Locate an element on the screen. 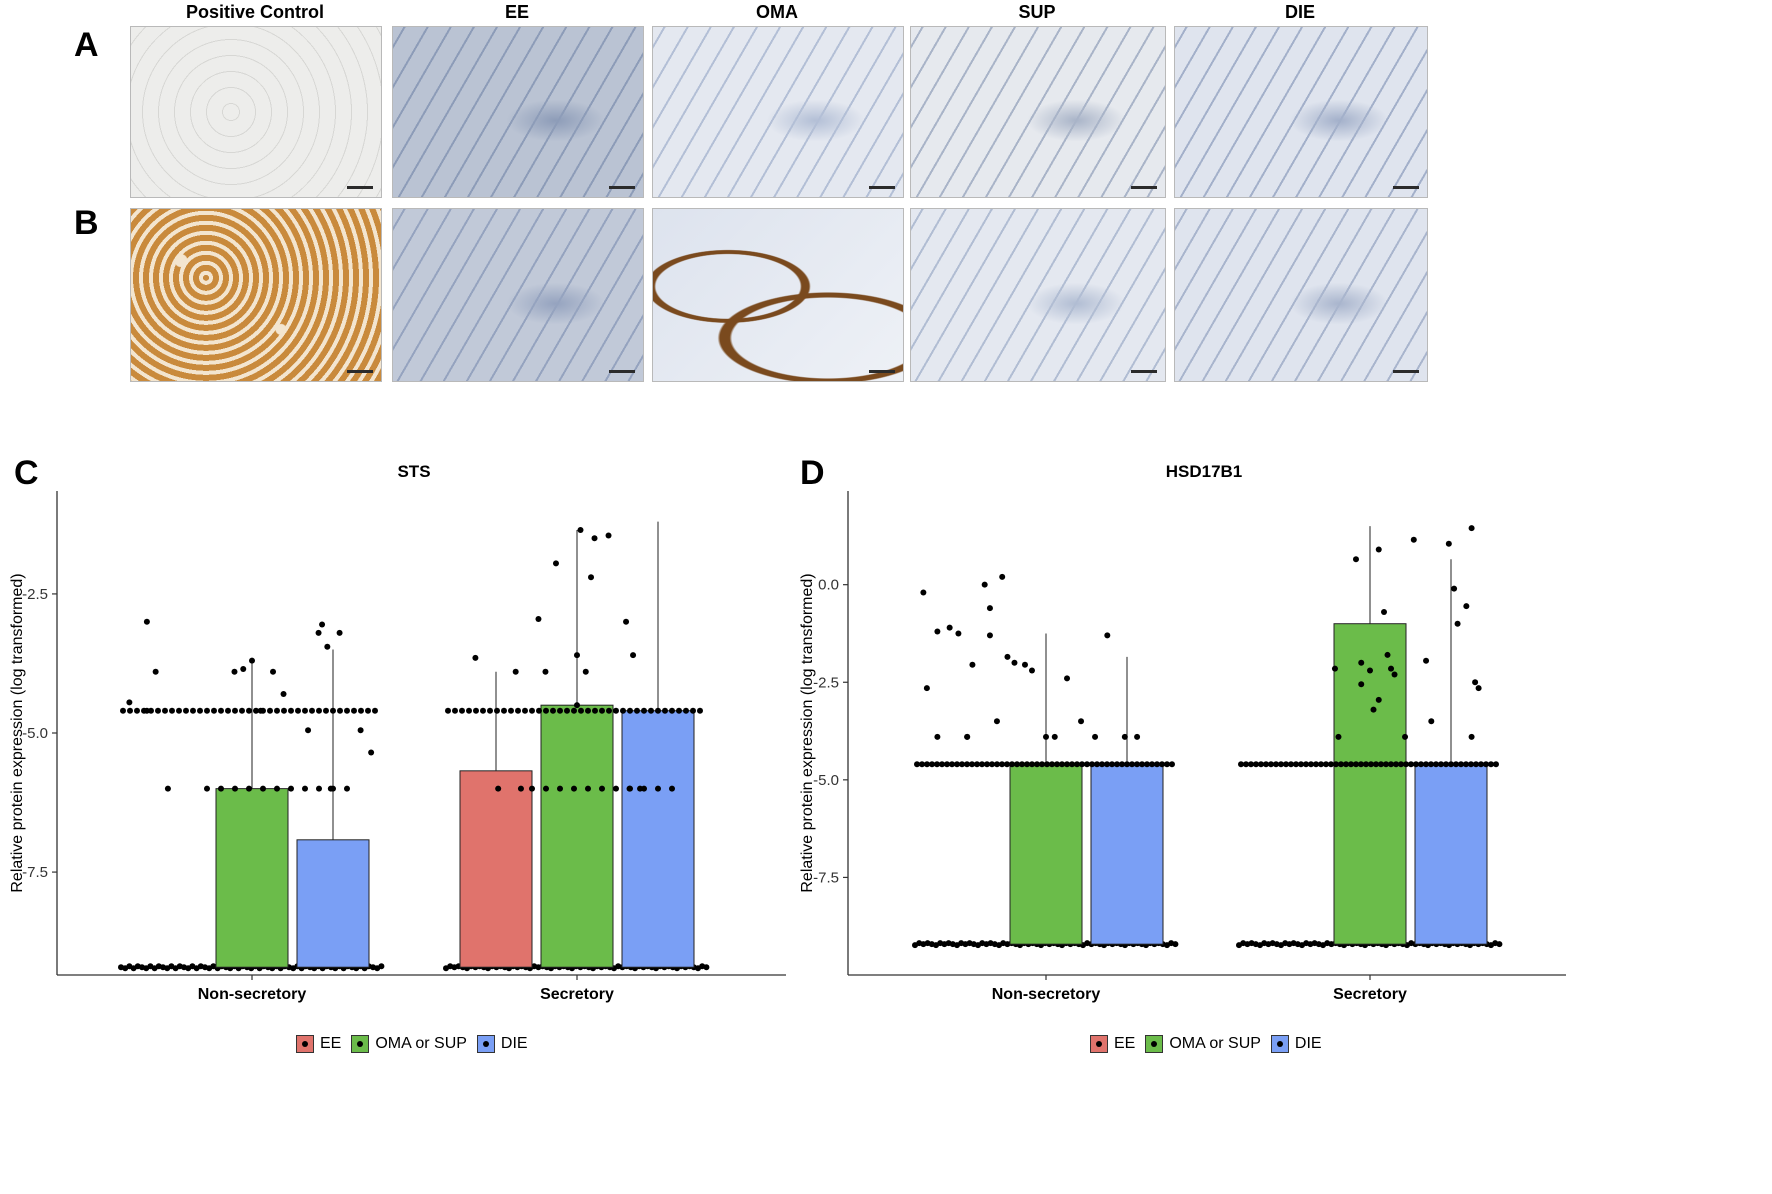 The height and width of the screenshot is (1194, 1772). y-tick-label: -5.0 is located at coordinates (826, 780).